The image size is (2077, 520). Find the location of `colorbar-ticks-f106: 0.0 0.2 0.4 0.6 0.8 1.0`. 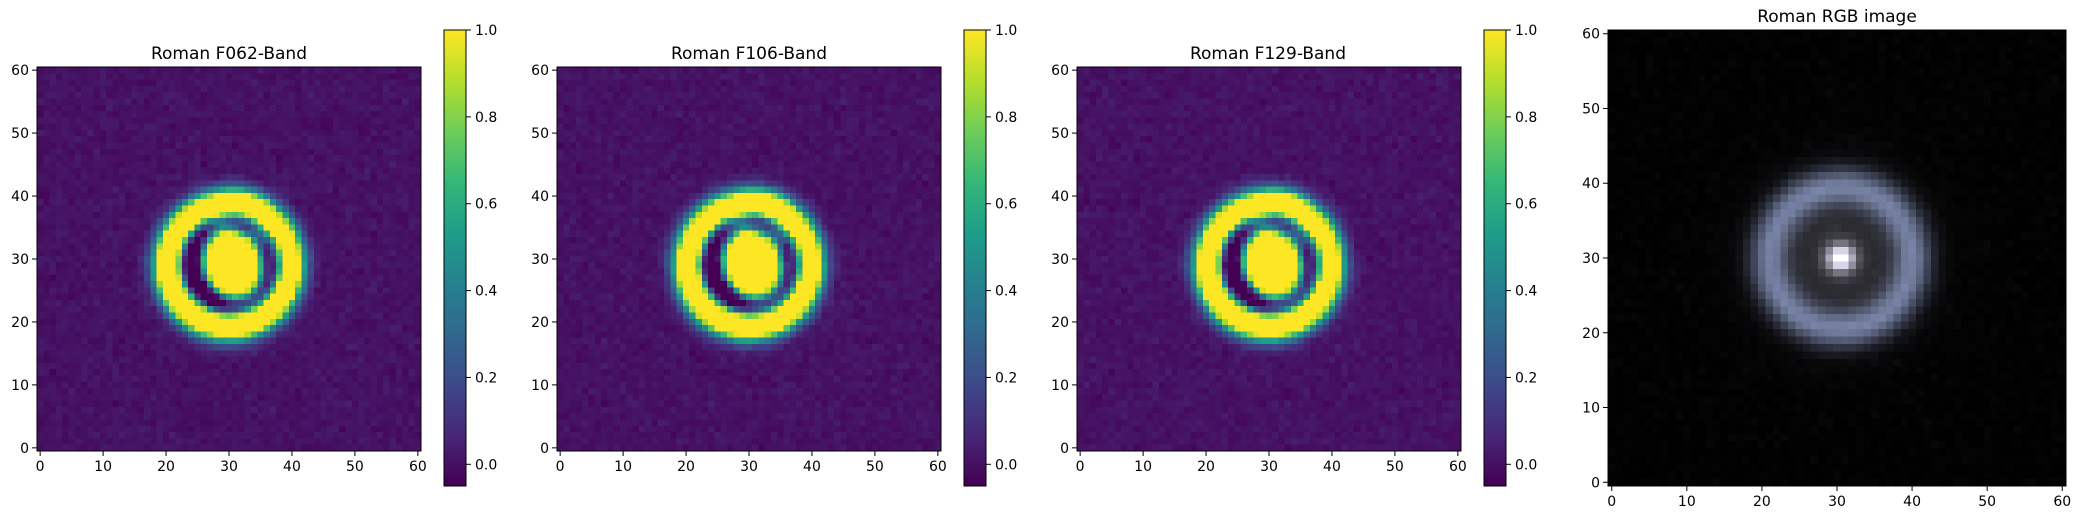

colorbar-ticks-f106: 0.0 0.2 0.4 0.6 0.8 1.0 is located at coordinates (1001, 248).